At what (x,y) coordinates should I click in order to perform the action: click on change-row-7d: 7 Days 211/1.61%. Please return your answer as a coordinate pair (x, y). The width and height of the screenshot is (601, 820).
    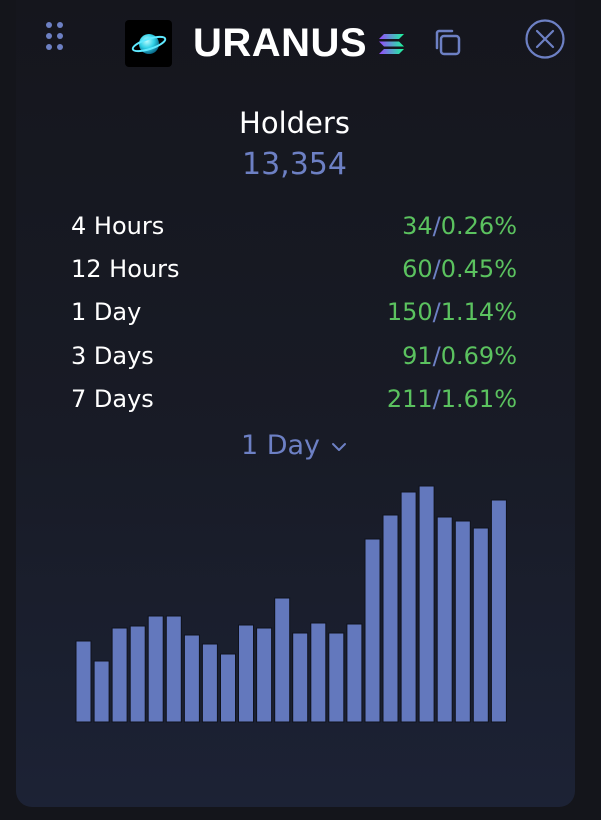
    Looking at the image, I should click on (294, 398).